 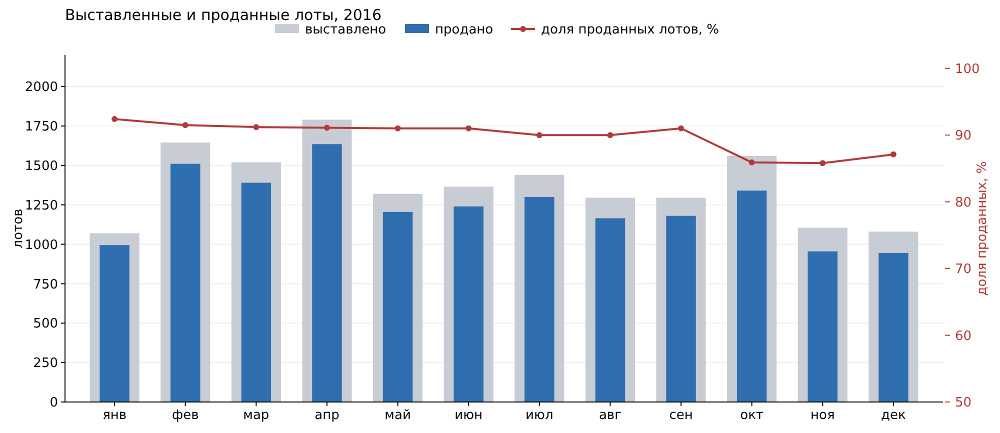 I want to click on y2-tick-label: 100, so click(x=967, y=69).